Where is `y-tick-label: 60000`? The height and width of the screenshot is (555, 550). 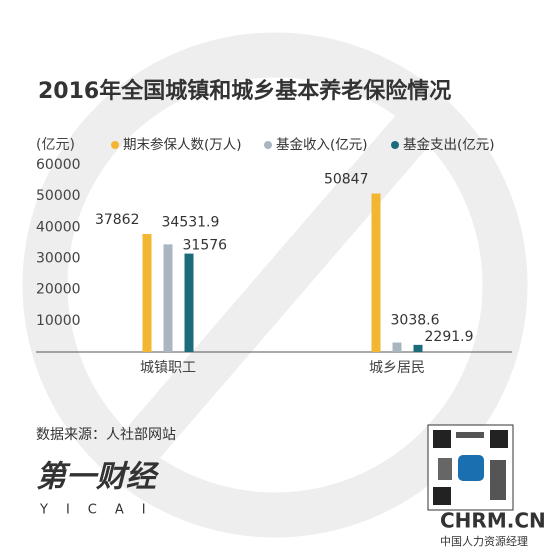
y-tick-label: 60000 is located at coordinates (58, 165).